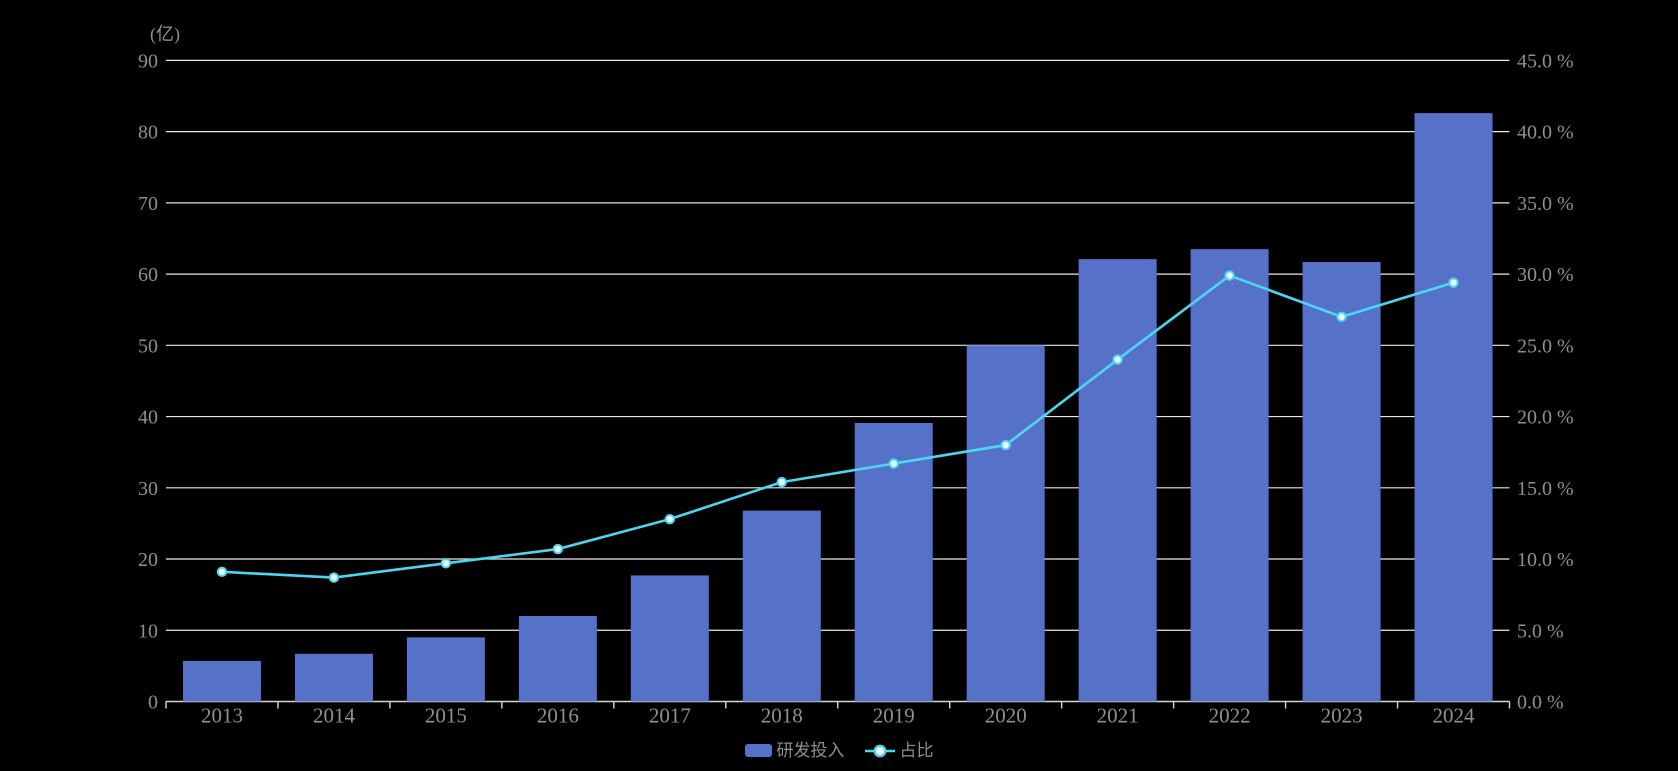  Describe the element at coordinates (1341, 317) in the screenshot. I see `line-point-2023` at that location.